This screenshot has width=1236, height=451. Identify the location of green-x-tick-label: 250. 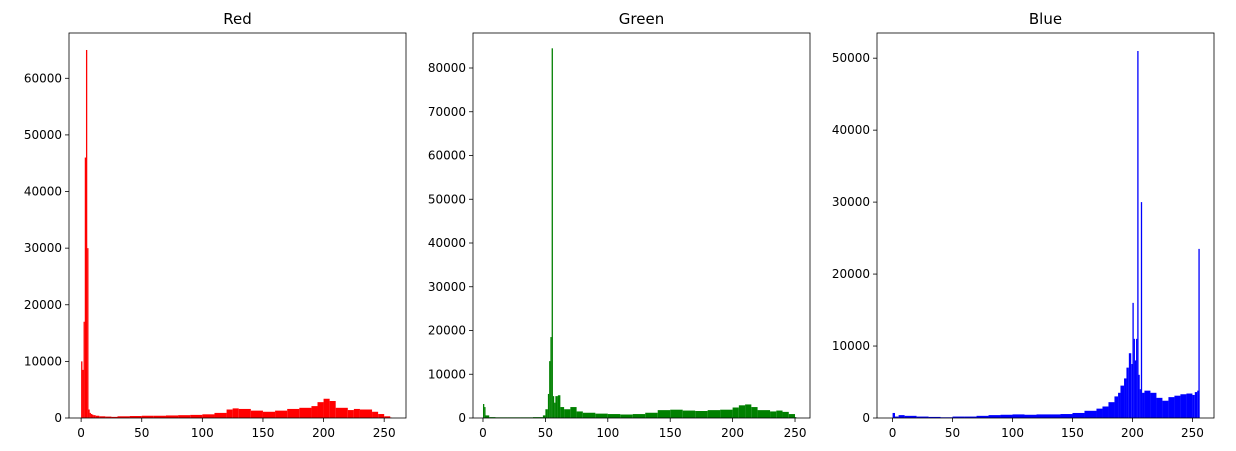
(795, 433).